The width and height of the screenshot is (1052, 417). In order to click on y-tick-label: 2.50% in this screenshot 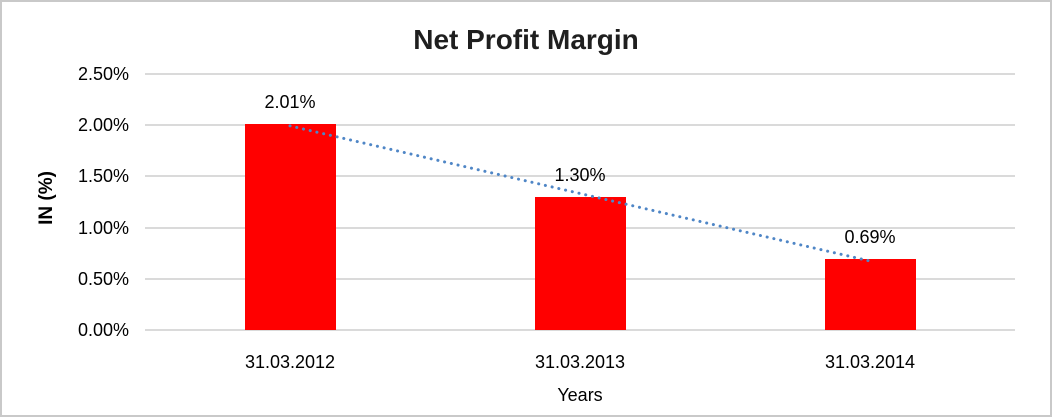, I will do `click(103, 74)`.